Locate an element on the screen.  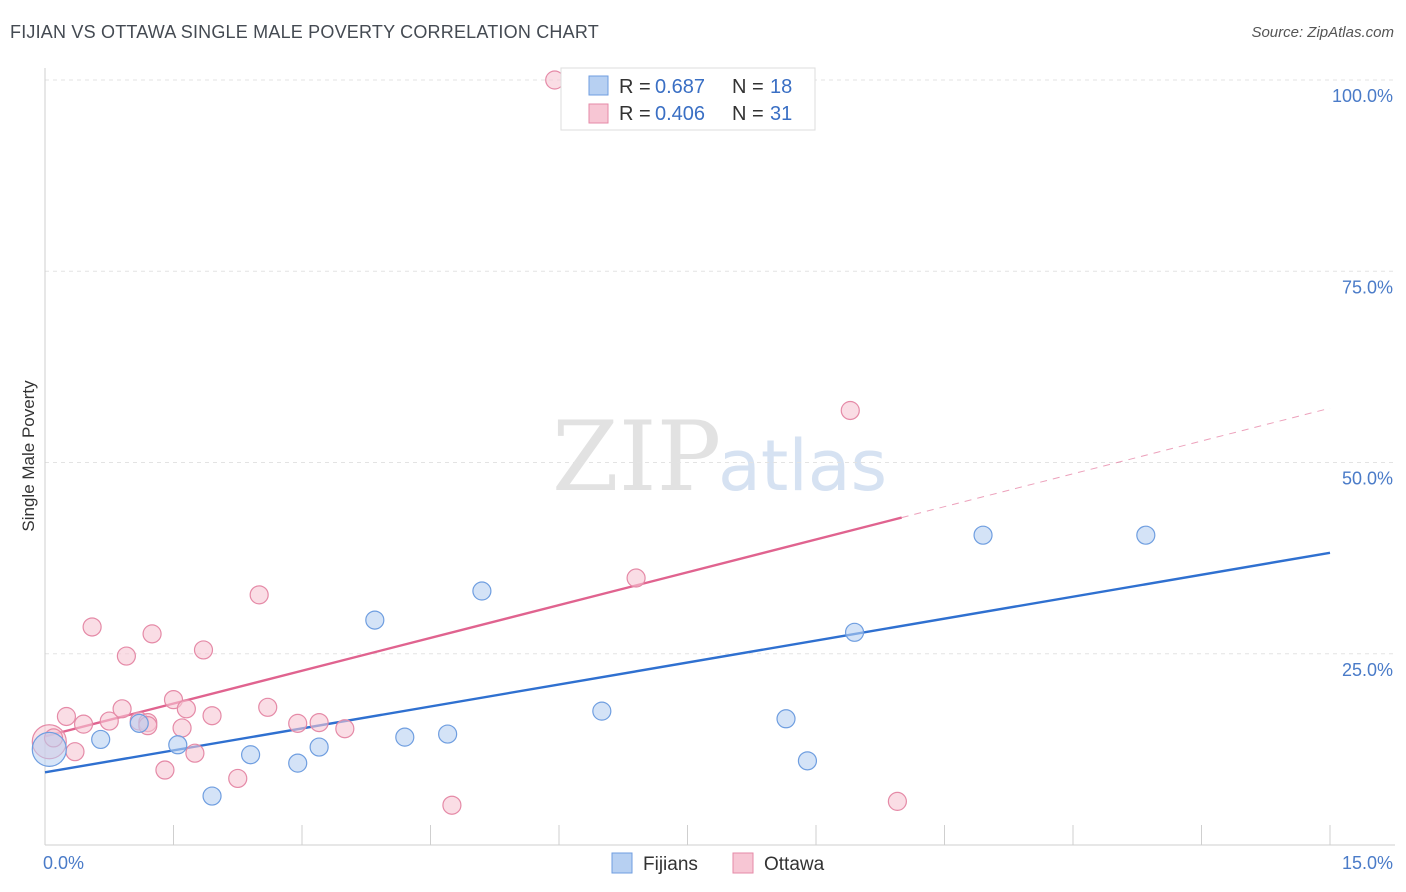
legend-n-value-ottawa: 31 is located at coordinates (781, 114).